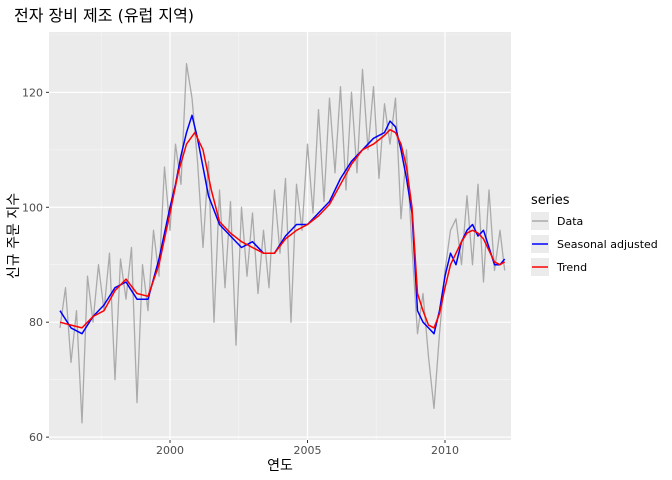 Image resolution: width=672 pixels, height=480 pixels. What do you see at coordinates (571, 267) in the screenshot?
I see `legend-label-trend: Trend` at bounding box center [571, 267].